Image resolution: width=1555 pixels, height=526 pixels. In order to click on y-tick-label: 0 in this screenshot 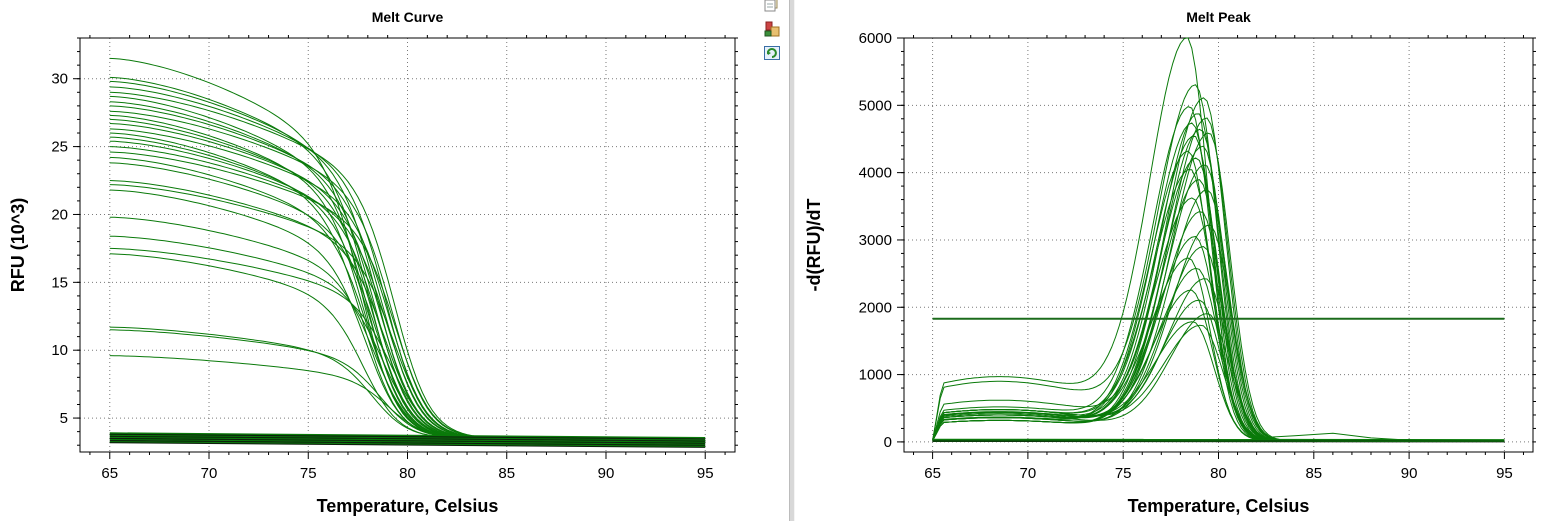, I will do `click(888, 442)`.